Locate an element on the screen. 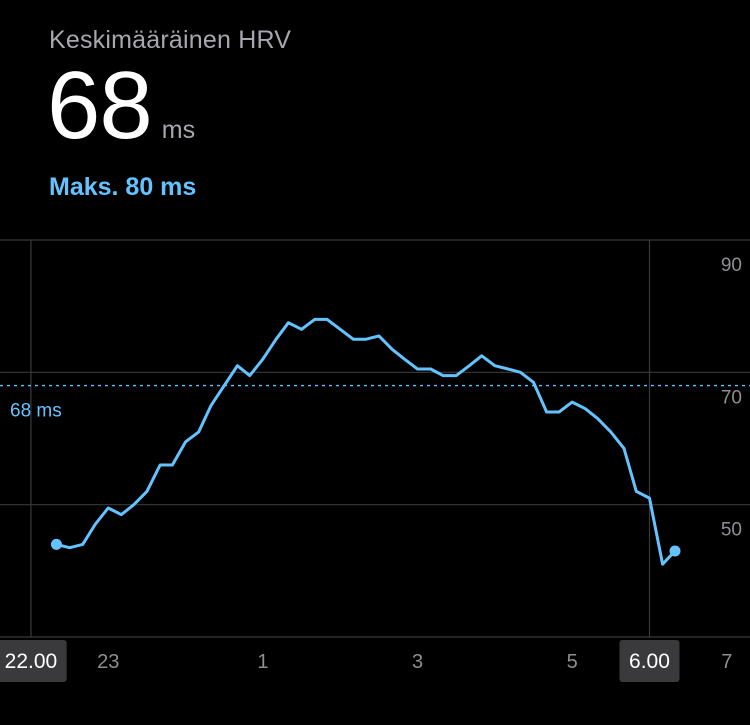 Image resolution: width=750 pixels, height=725 pixels. average-value: 68 is located at coordinates (100, 105).